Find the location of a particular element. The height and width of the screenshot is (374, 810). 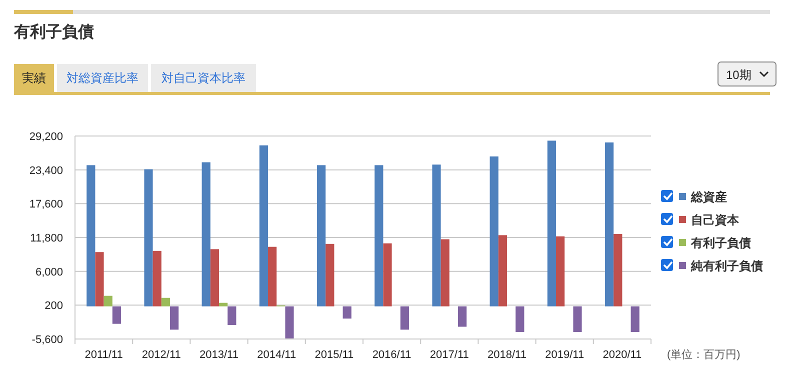

y-tick-label: 17,600 is located at coordinates (46, 204).